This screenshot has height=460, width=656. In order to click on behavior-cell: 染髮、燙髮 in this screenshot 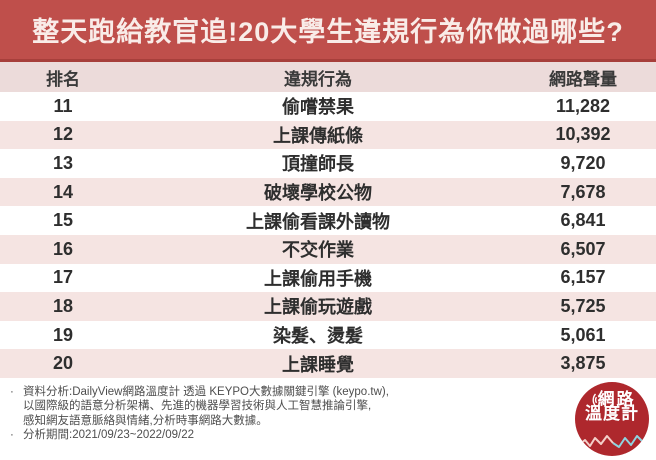, I will do `click(318, 336)`.